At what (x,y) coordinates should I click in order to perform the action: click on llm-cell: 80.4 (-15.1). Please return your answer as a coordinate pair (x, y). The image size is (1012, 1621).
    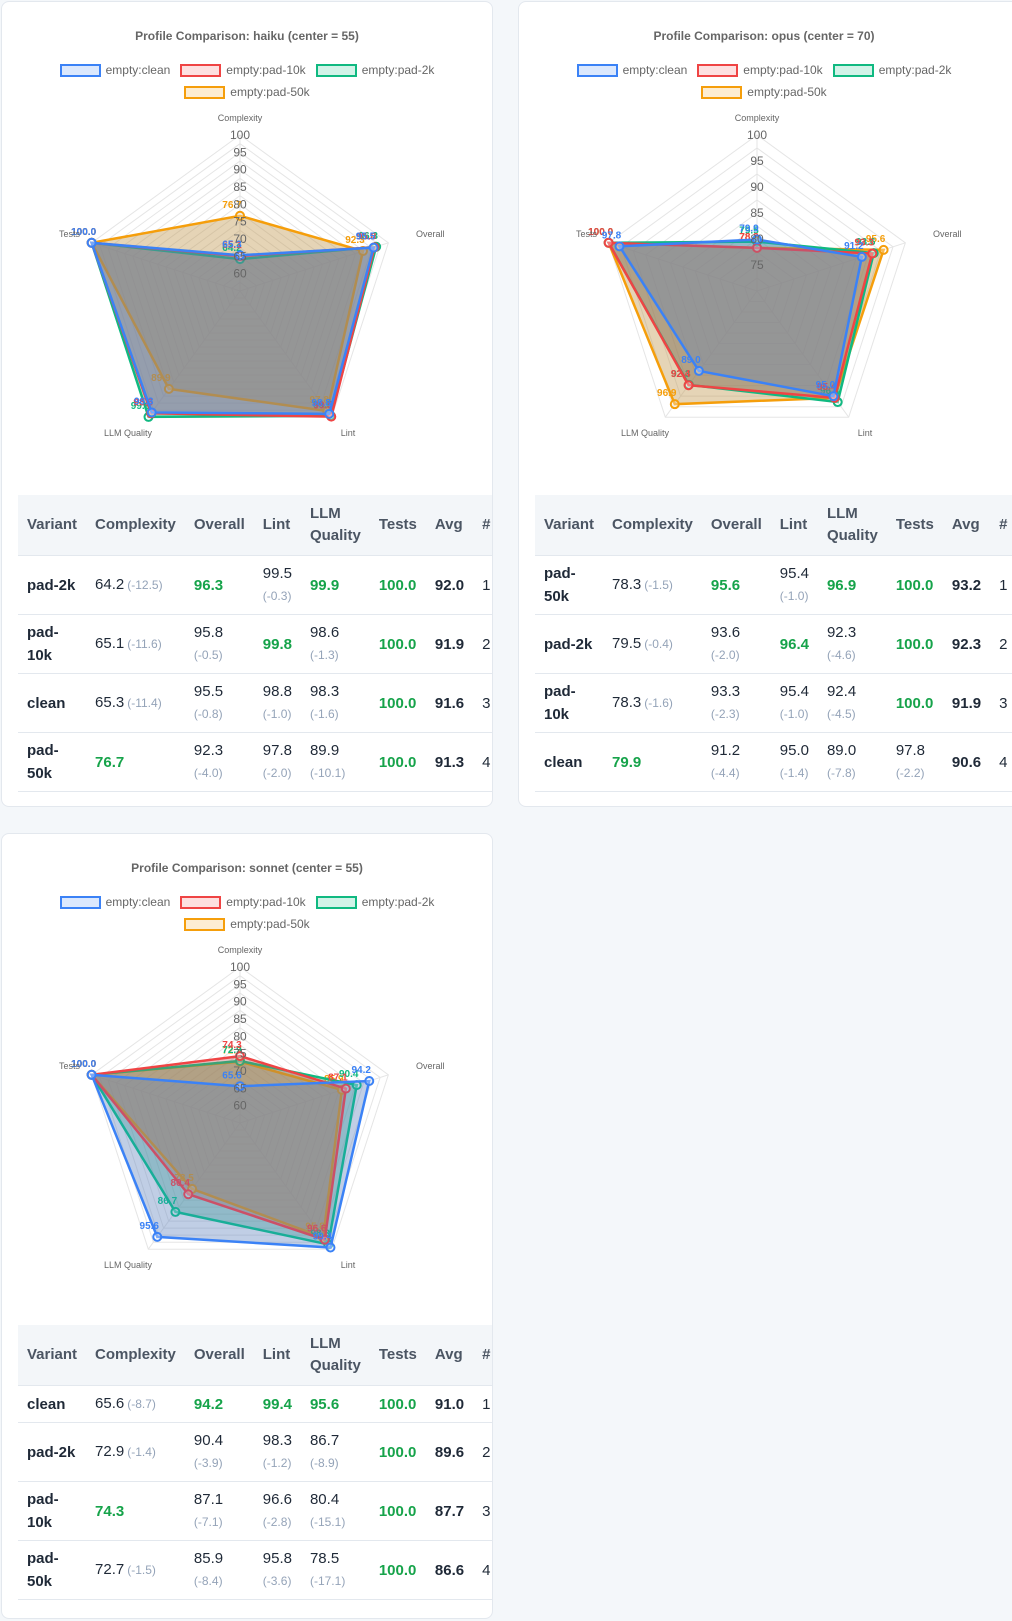
    Looking at the image, I should click on (335, 1511).